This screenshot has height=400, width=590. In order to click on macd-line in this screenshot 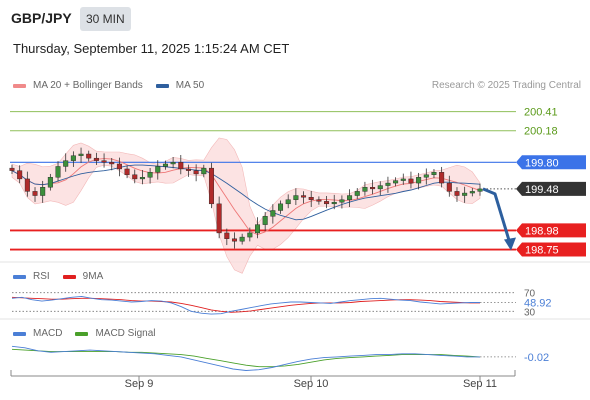, I will do `click(245, 358)`.